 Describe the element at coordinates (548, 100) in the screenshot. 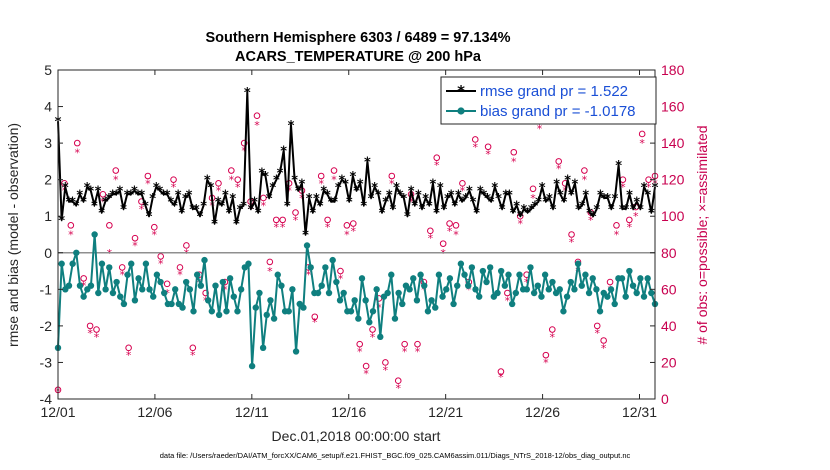

I see `legend-box` at that location.